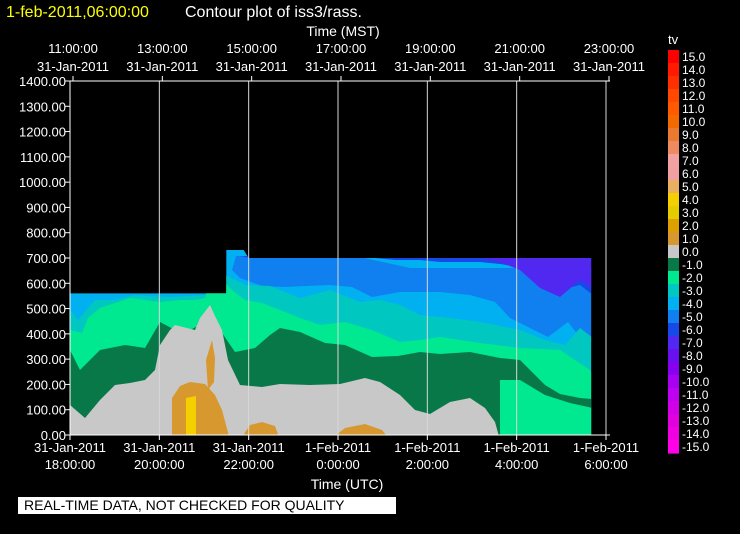 The image size is (740, 534). I want to click on contour-band-minus2-lower, so click(546, 407).